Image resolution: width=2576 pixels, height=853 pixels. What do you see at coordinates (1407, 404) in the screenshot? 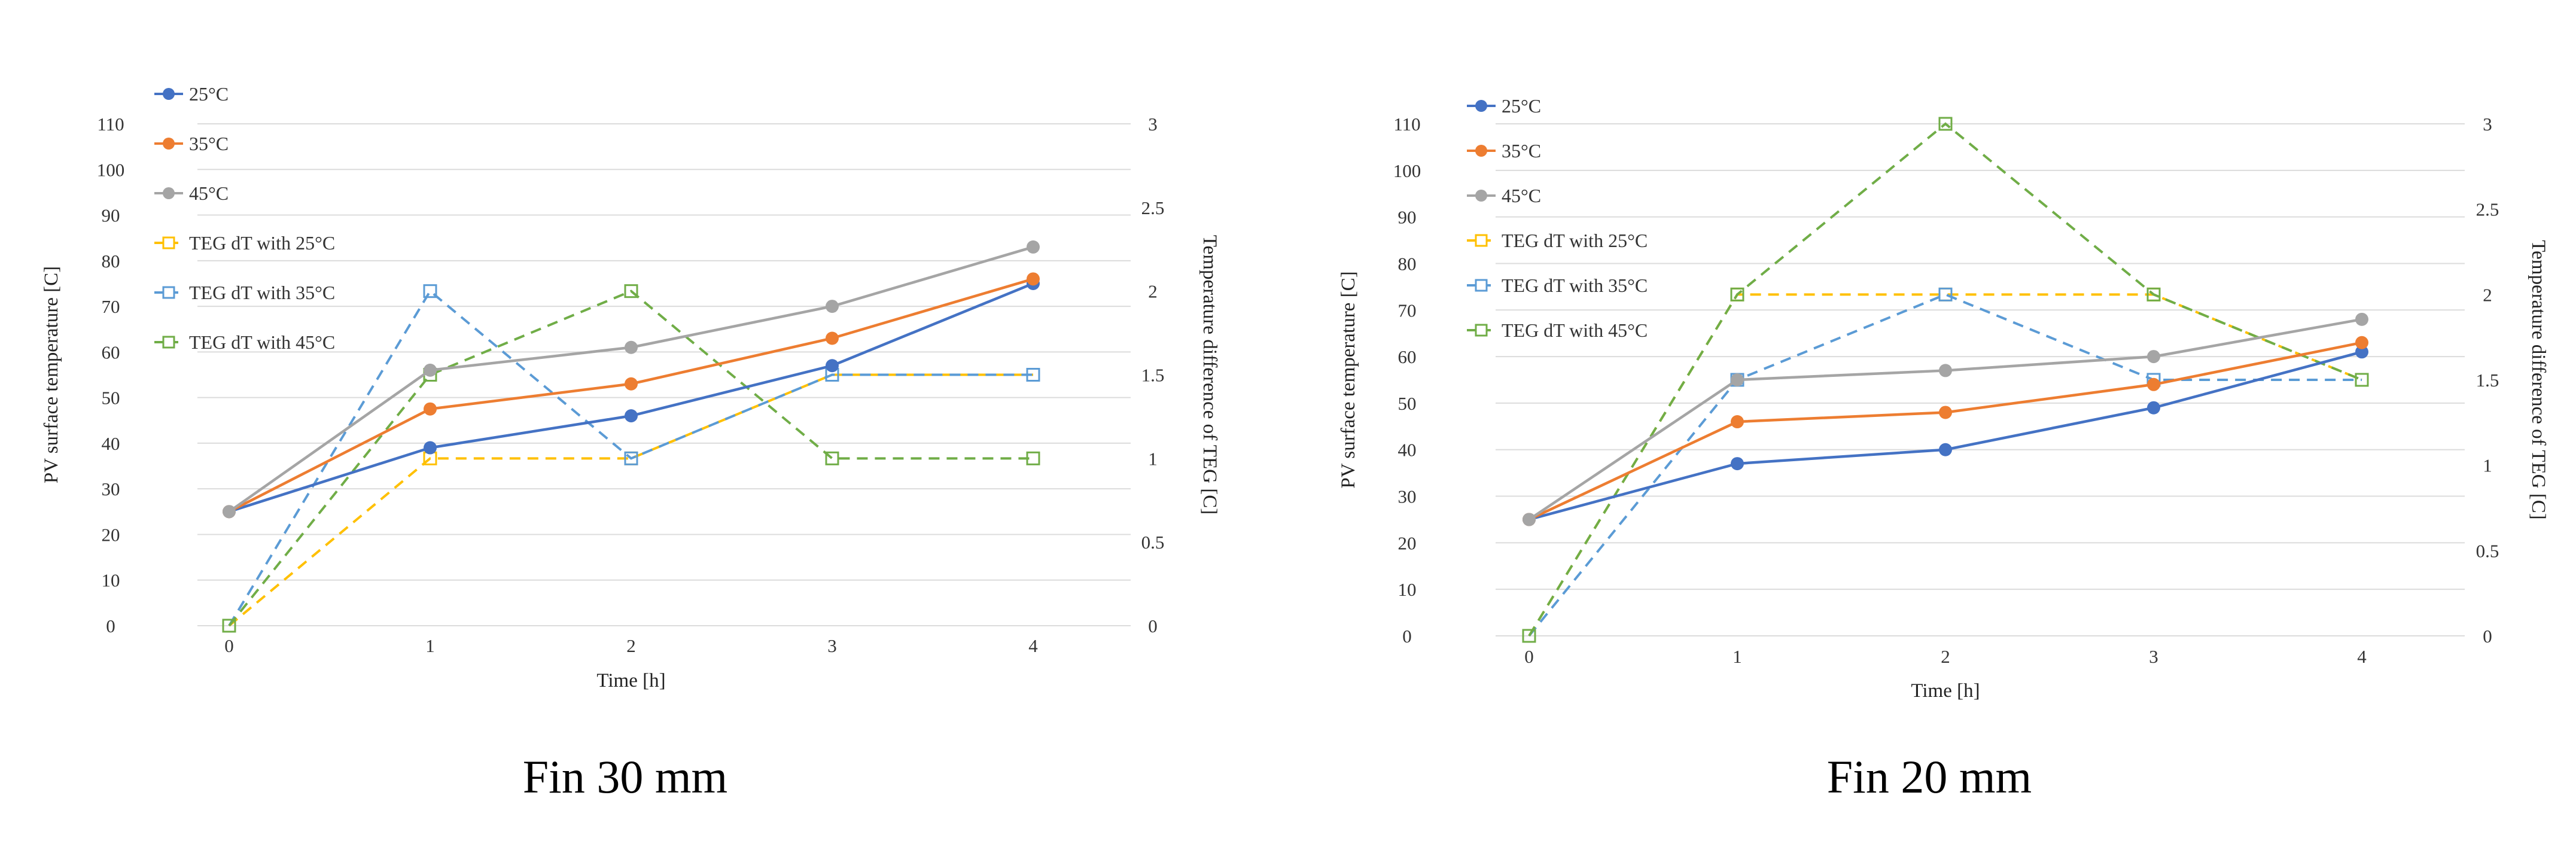
I see `y-tick-label: 50` at bounding box center [1407, 404].